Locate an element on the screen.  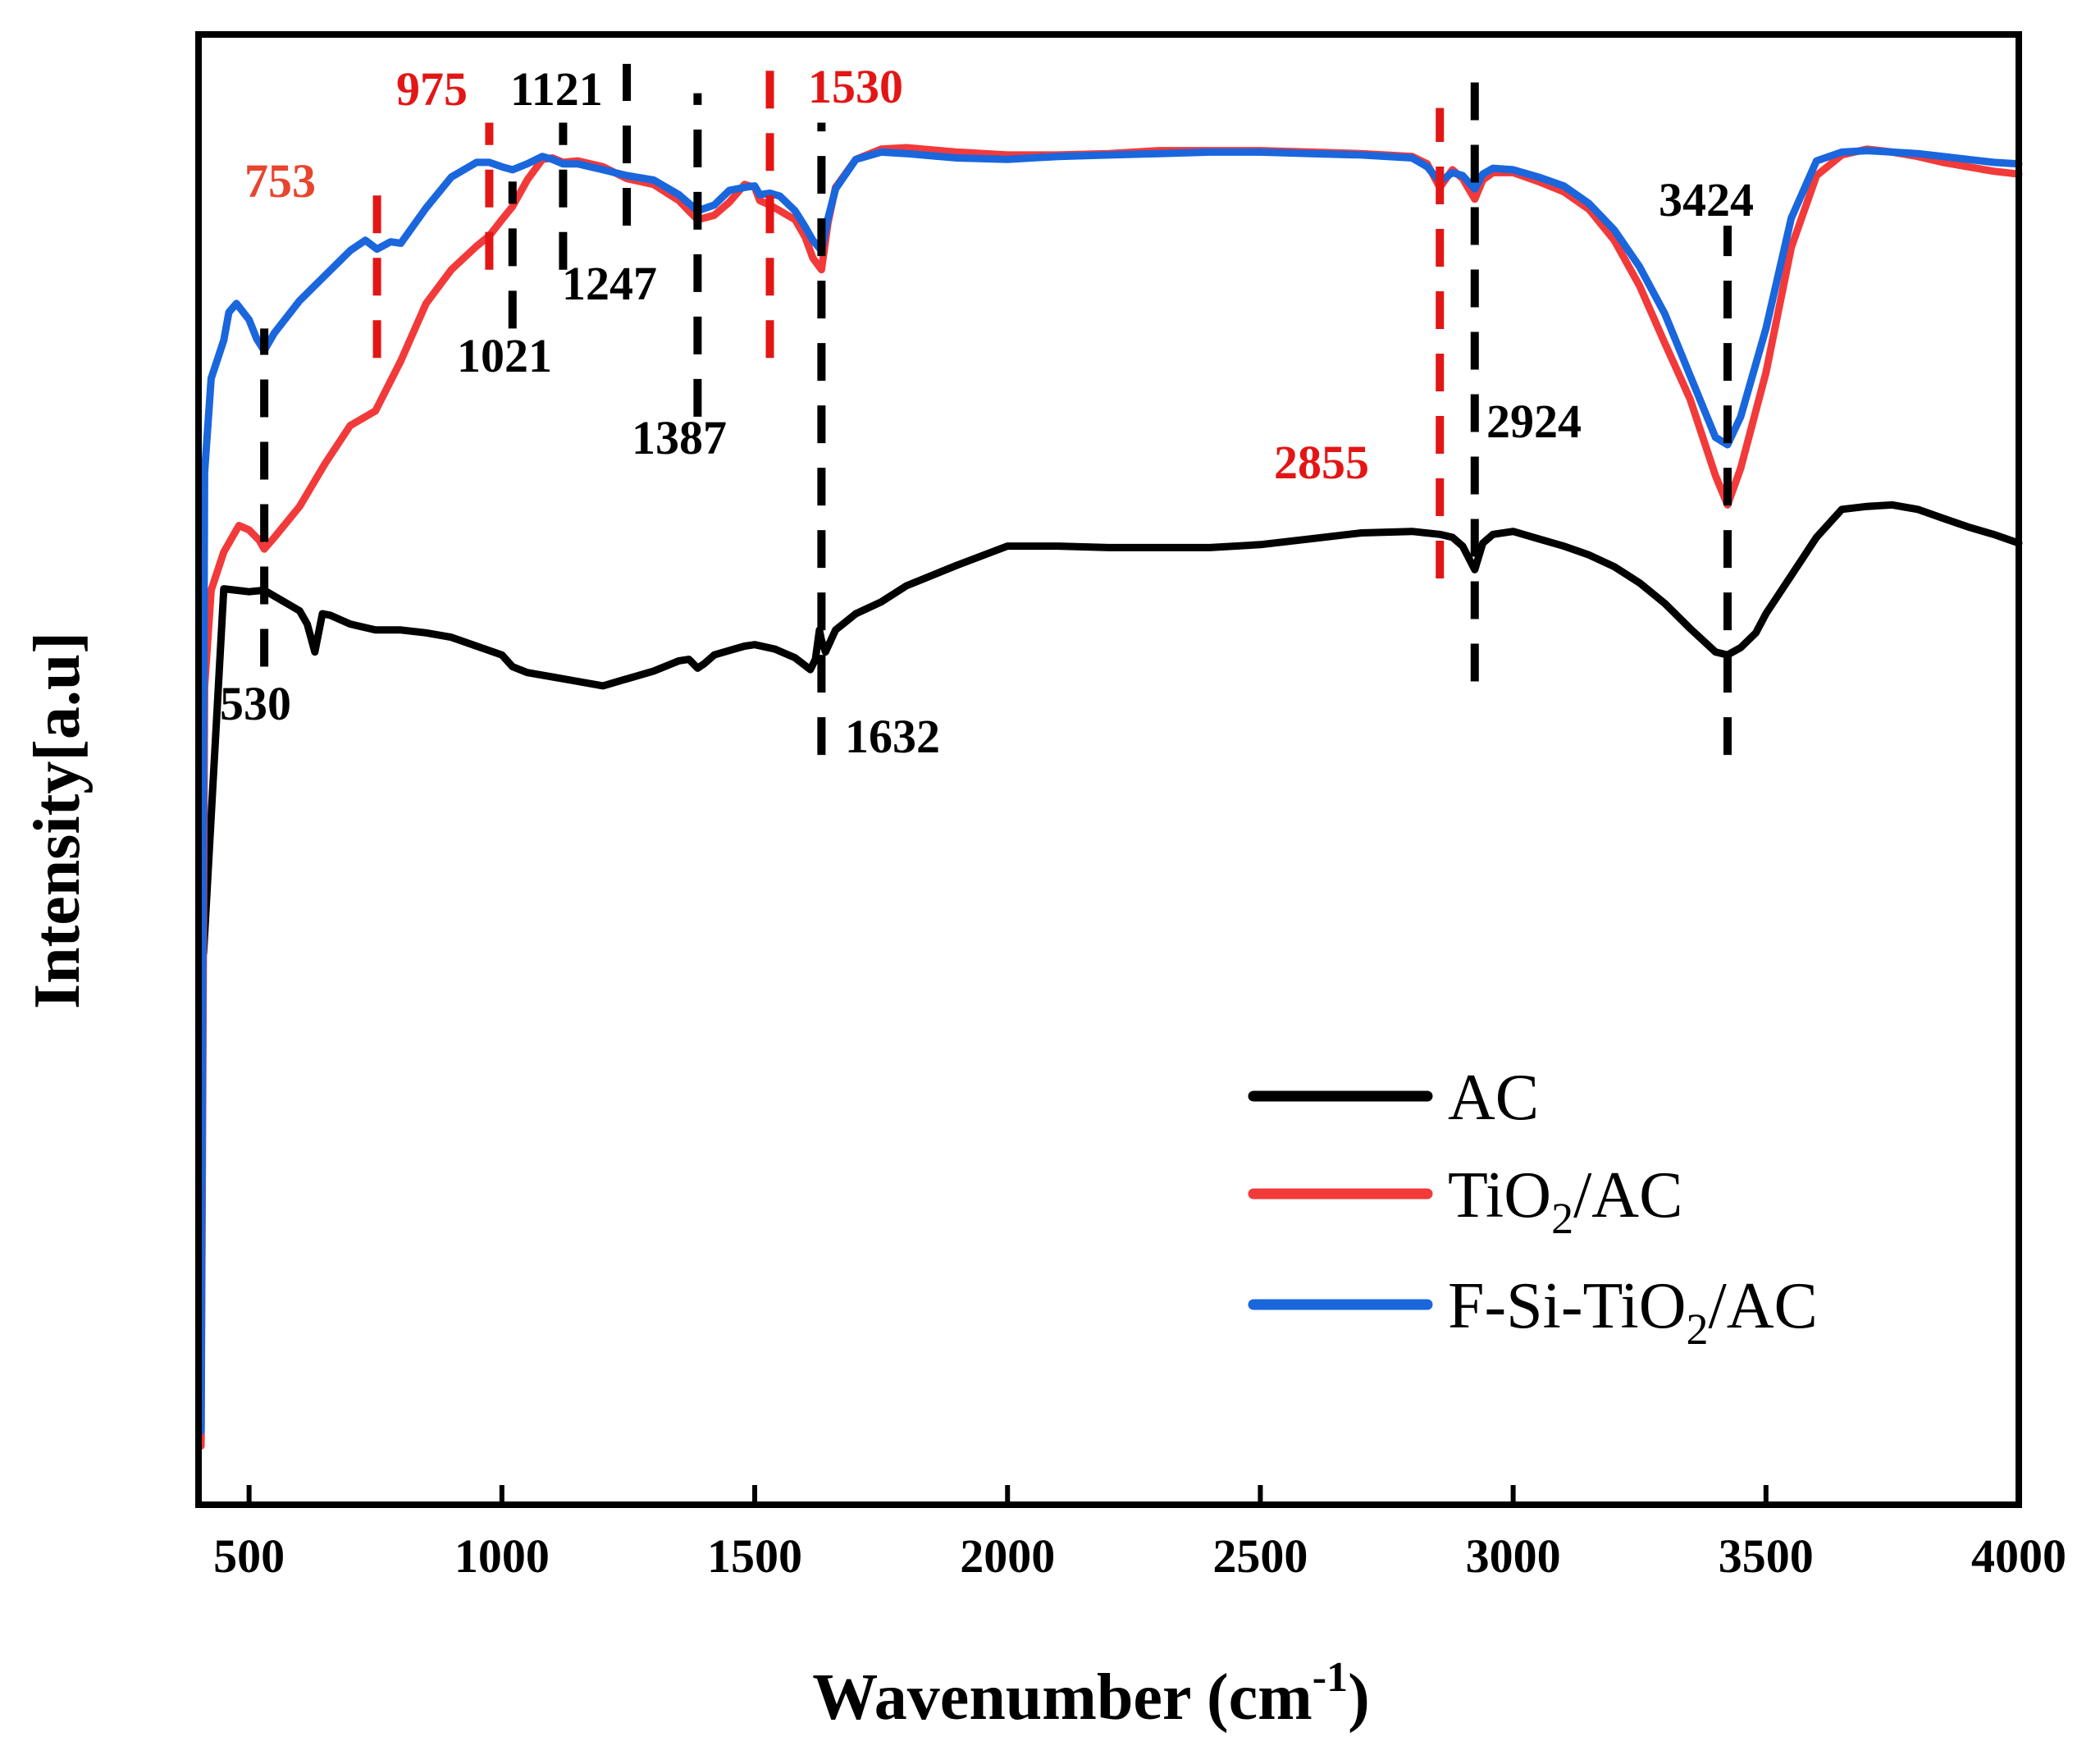
x-tick-label-4000: 4000 is located at coordinates (2018, 1556).